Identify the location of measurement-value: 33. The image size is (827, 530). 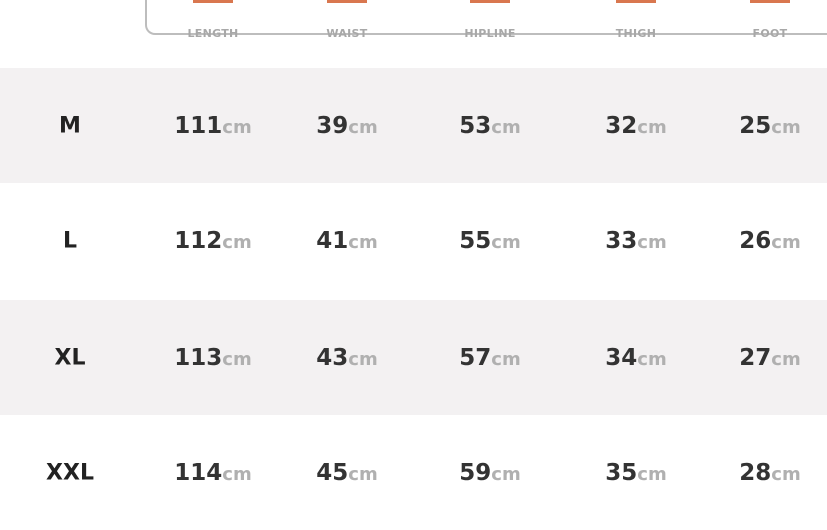
(621, 240).